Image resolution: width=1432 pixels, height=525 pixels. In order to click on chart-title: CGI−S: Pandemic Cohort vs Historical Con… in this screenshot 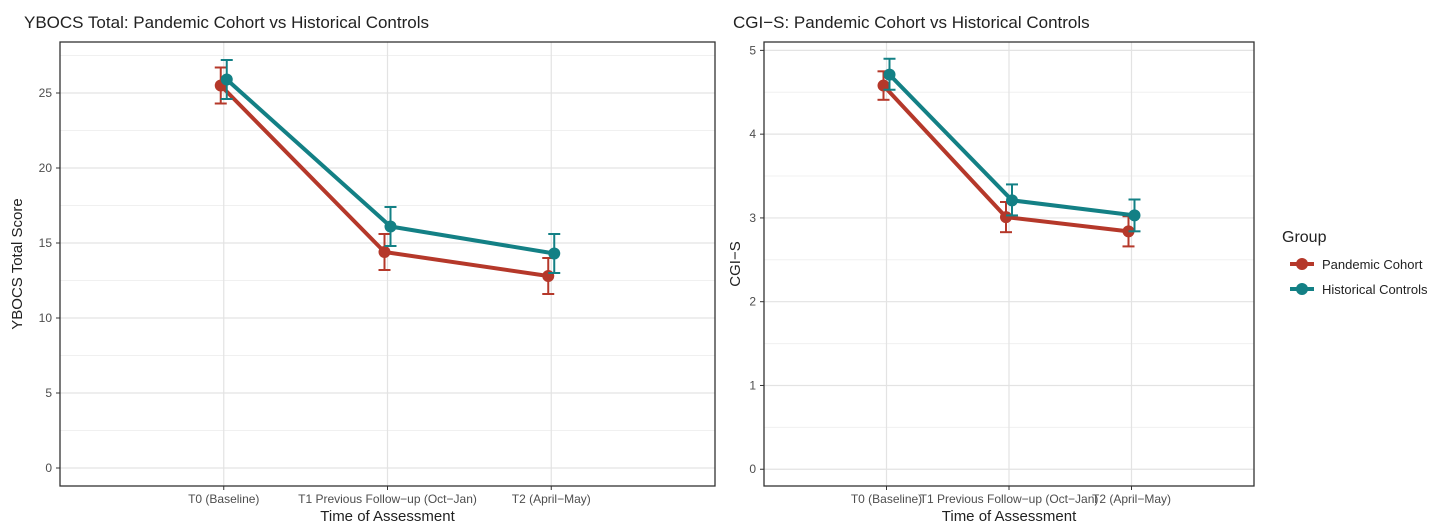, I will do `click(911, 22)`.